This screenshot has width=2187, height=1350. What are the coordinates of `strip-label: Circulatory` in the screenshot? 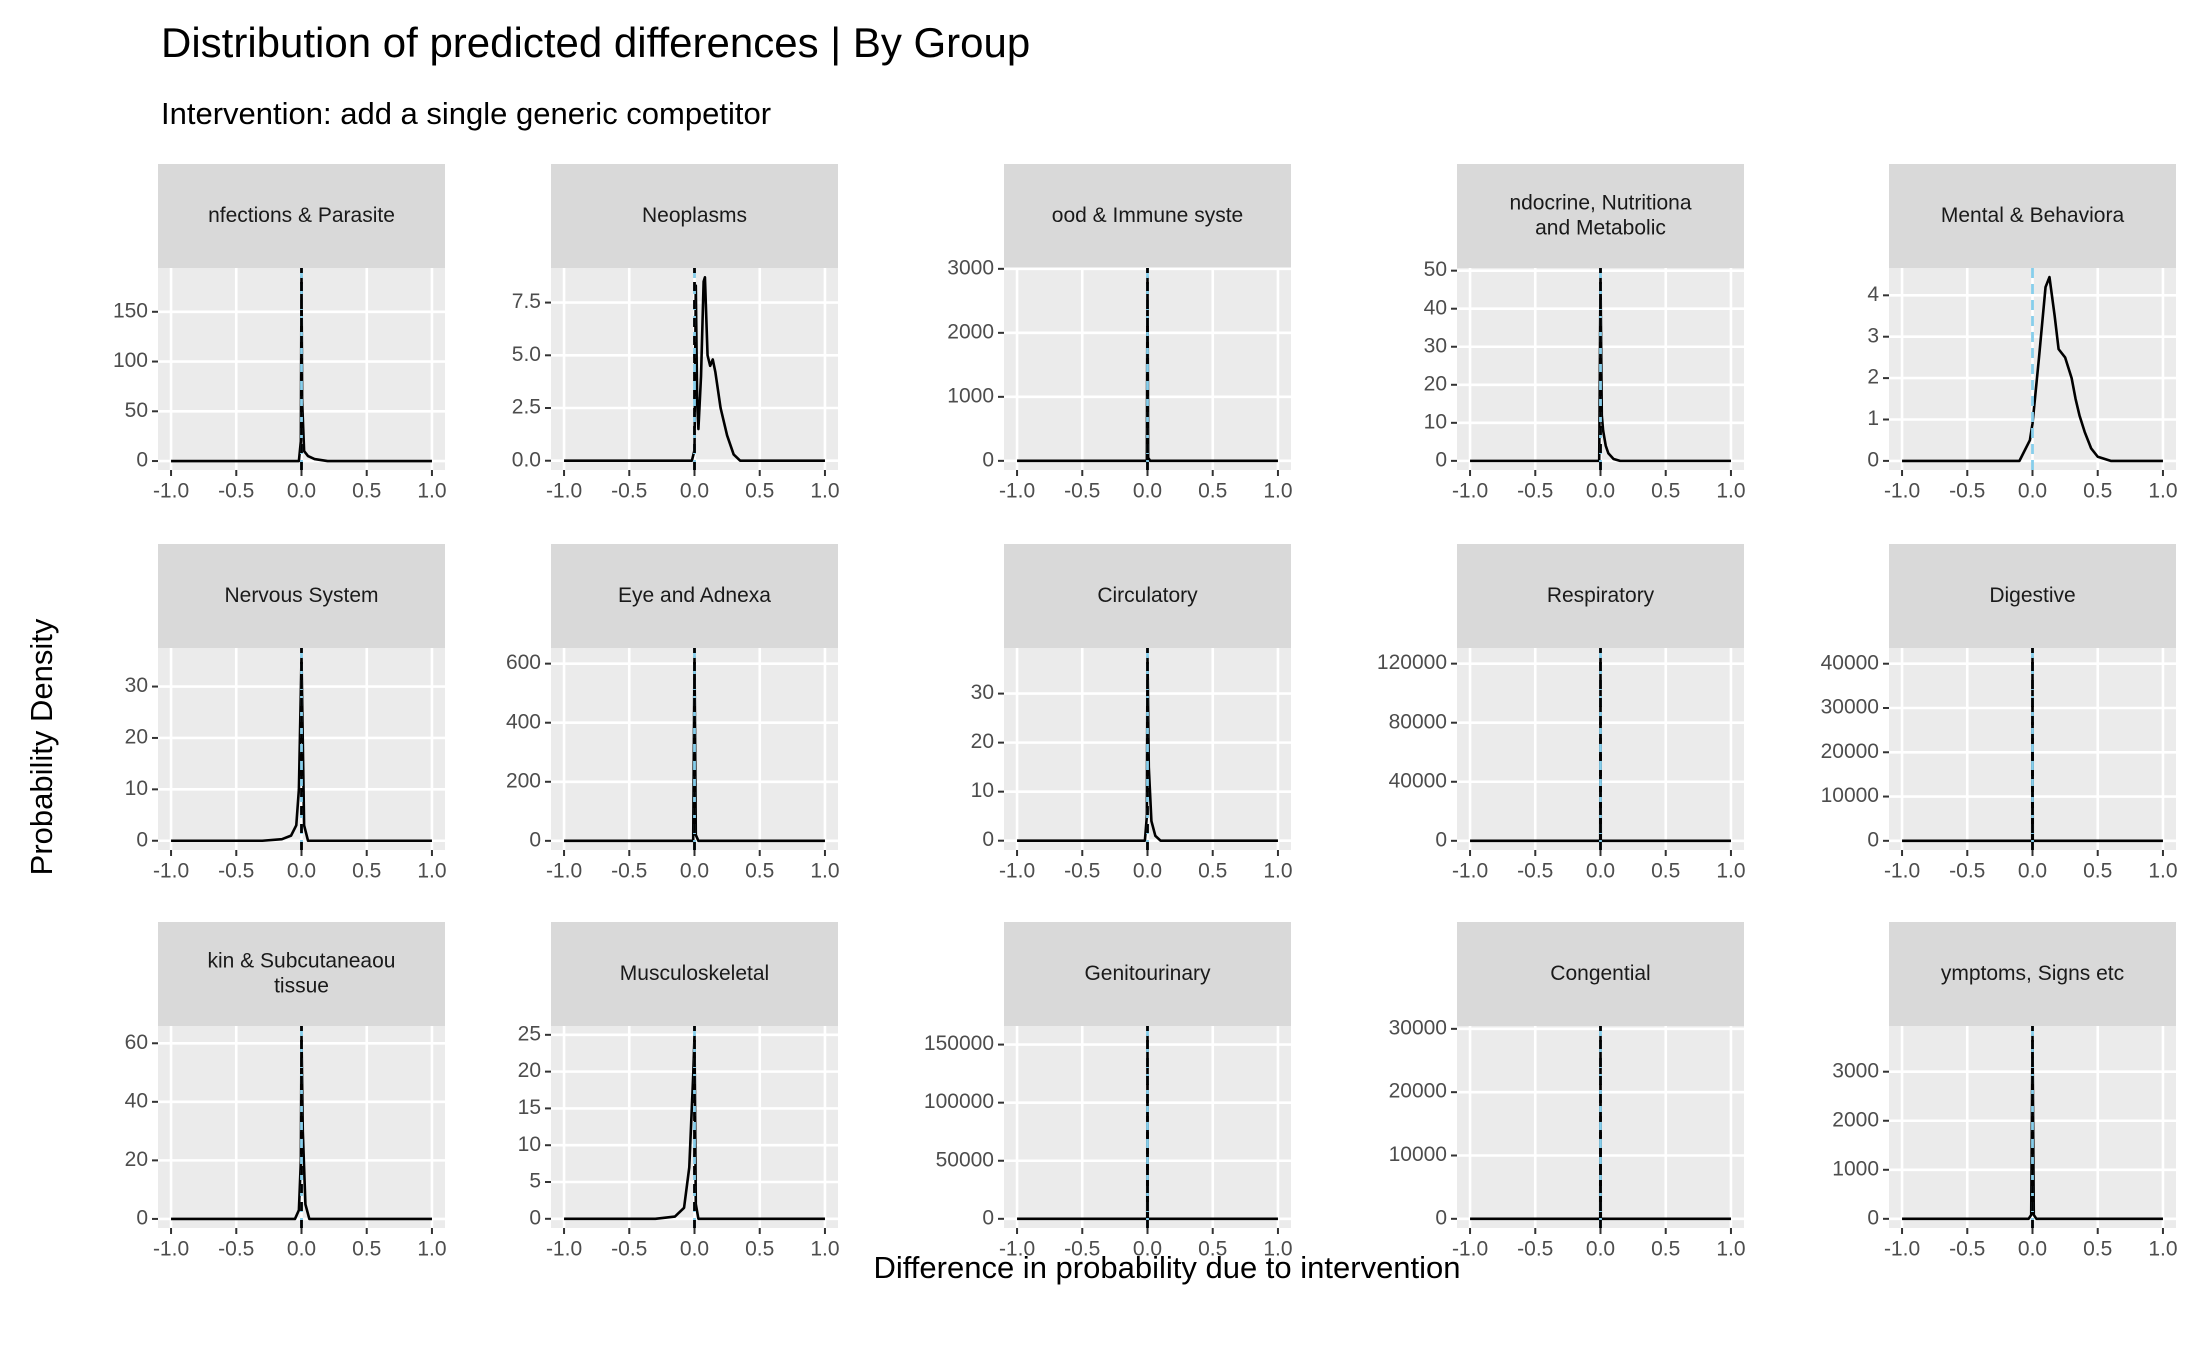 It's located at (1147, 595).